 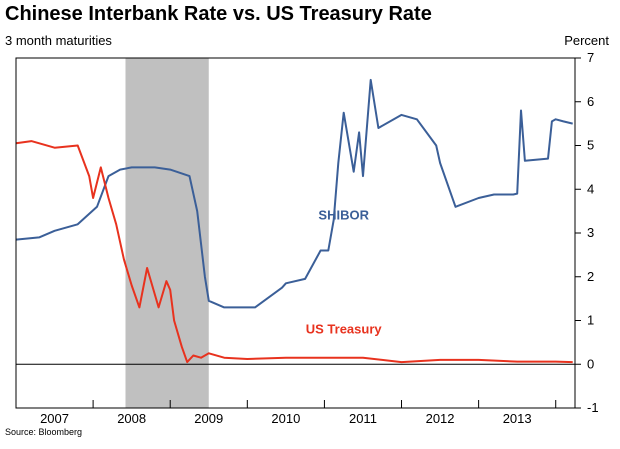 I want to click on recession-shading-group, so click(x=167, y=233).